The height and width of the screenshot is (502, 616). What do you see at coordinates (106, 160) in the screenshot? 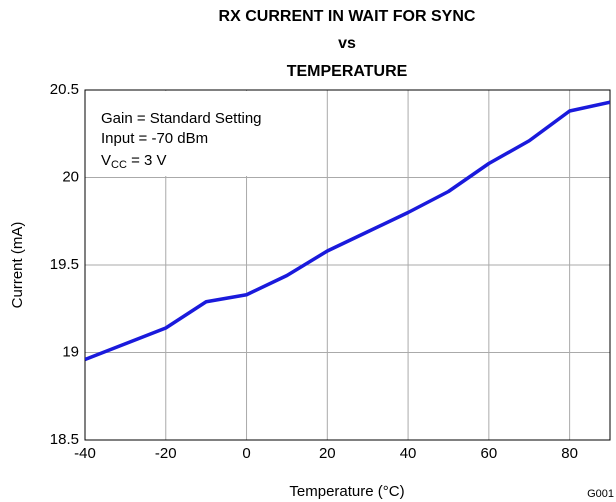
I see `annotation-symbol: V` at bounding box center [106, 160].